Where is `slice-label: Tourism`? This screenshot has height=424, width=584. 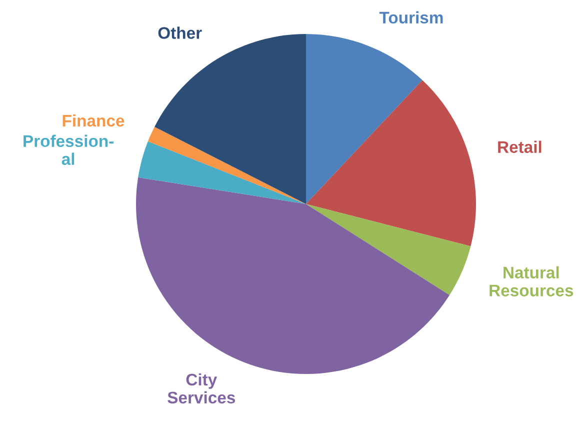 slice-label: Tourism is located at coordinates (411, 17).